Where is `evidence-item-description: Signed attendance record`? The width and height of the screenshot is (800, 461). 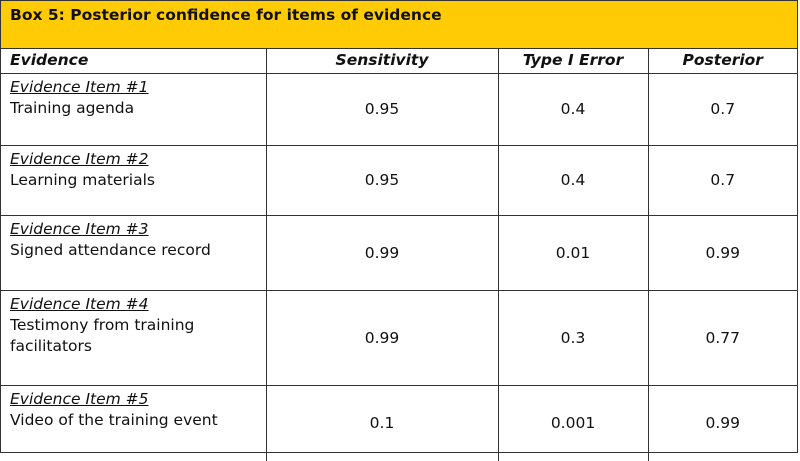 evidence-item-description: Signed attendance record is located at coordinates (138, 250).